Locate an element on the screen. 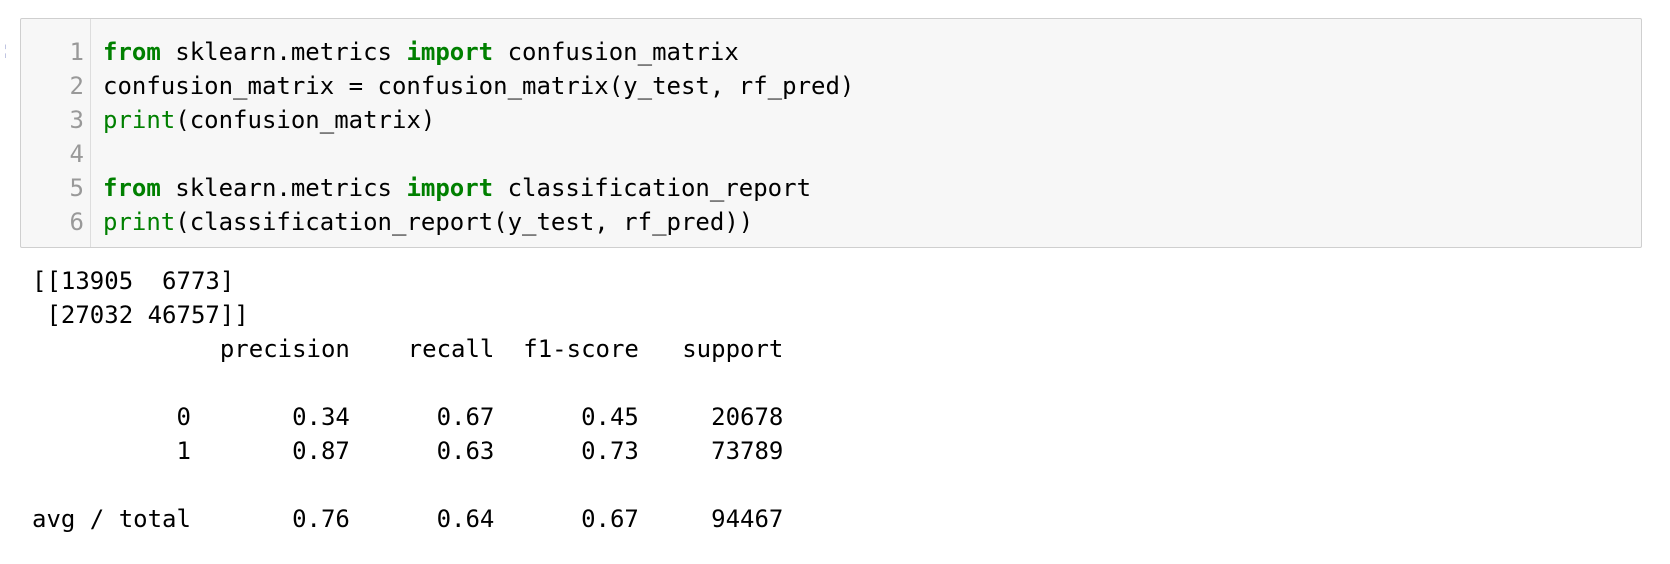  output-line: precision recall f1-score support is located at coordinates (408, 349).